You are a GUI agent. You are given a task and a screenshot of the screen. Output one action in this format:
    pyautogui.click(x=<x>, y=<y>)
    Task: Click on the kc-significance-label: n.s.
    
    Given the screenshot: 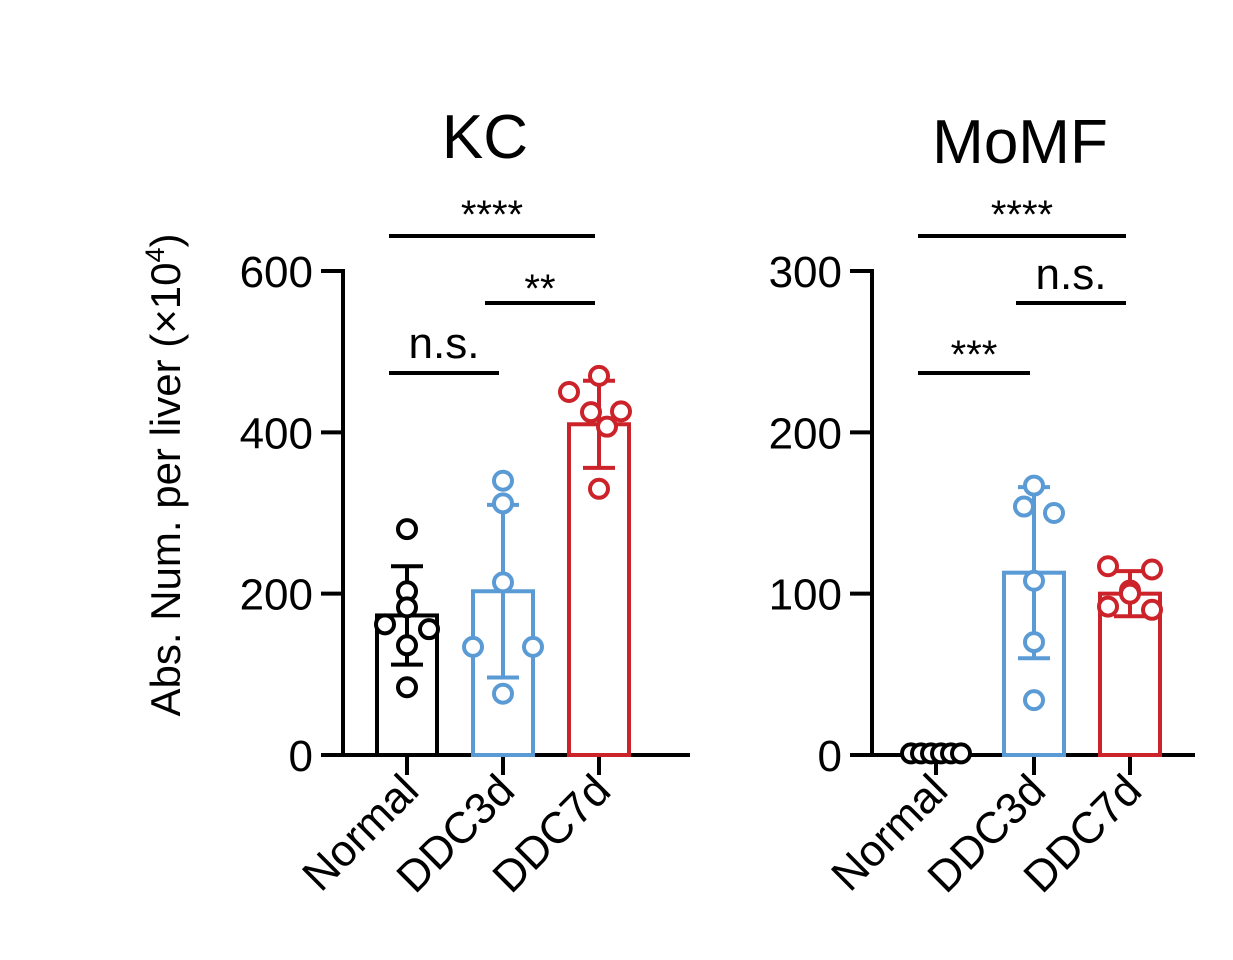 What is the action you would take?
    pyautogui.click(x=444, y=343)
    